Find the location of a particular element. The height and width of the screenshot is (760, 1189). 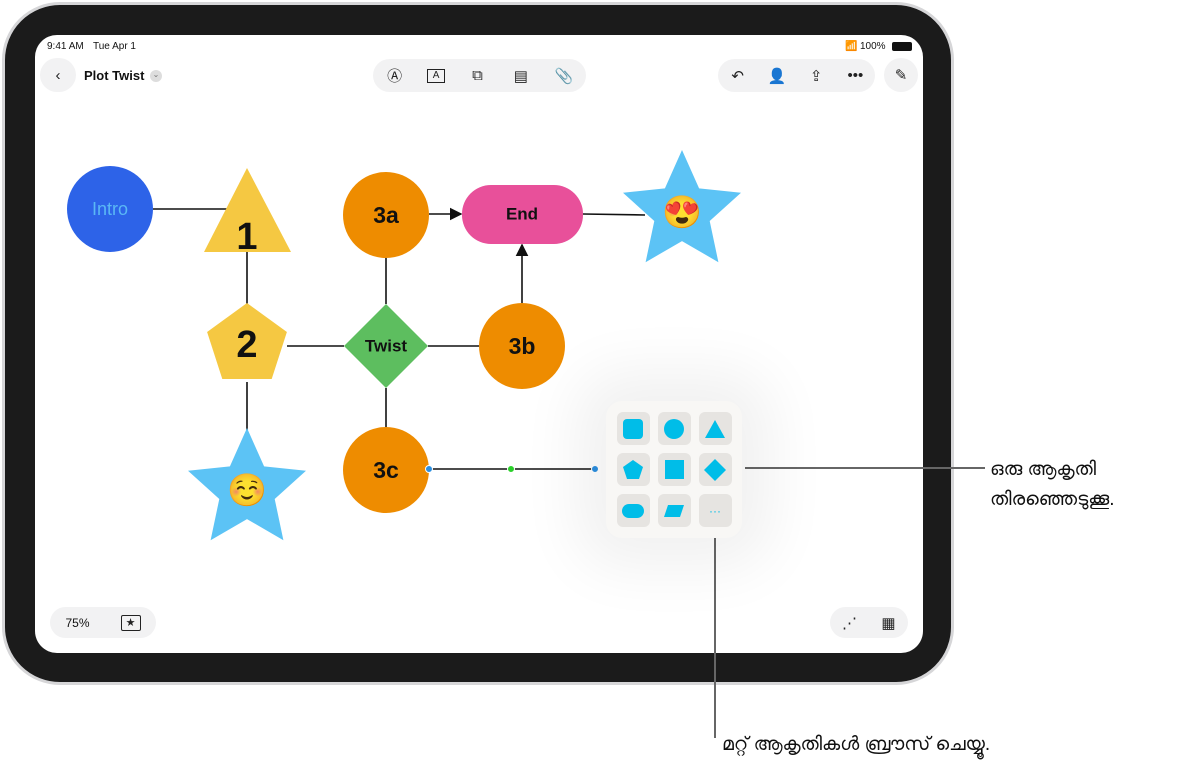

compose-icon: ✎ is located at coordinates (901, 75).